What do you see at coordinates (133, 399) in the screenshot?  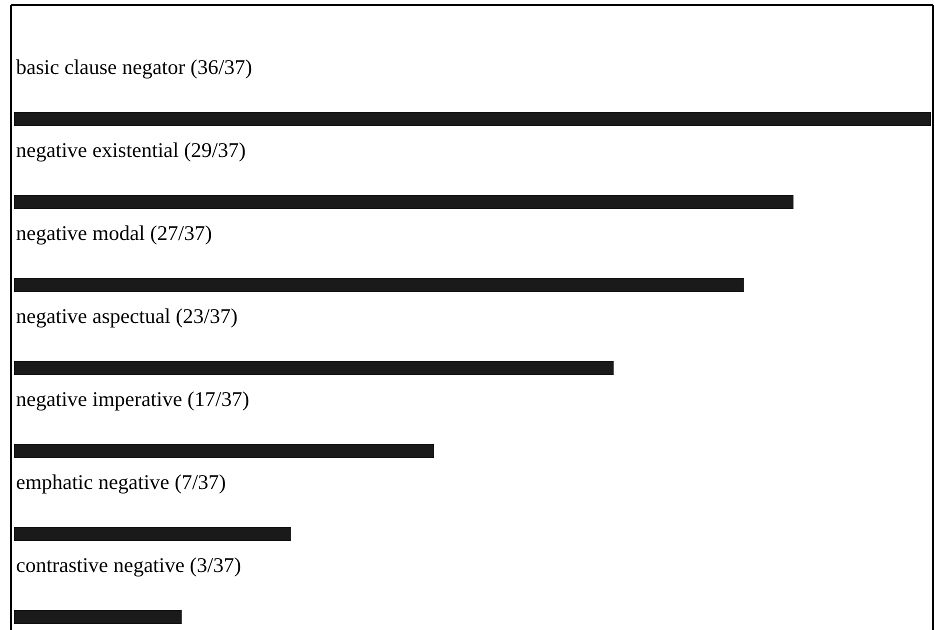 I see `y-tick-label: negative imperative (17/37)` at bounding box center [133, 399].